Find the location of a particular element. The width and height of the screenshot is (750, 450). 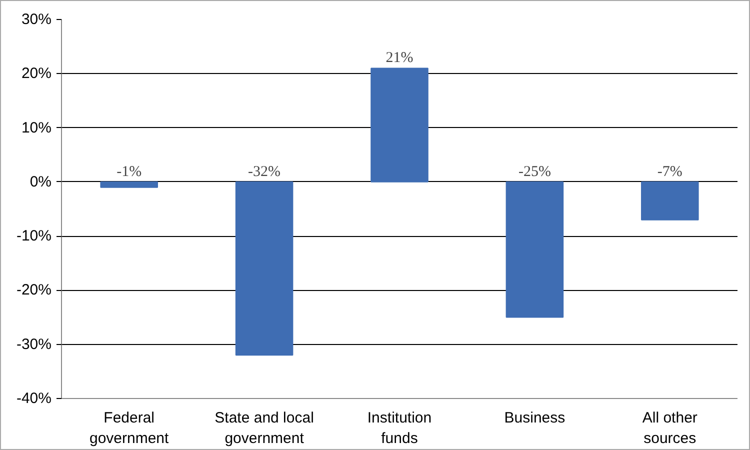

data-label: 21% is located at coordinates (400, 58).